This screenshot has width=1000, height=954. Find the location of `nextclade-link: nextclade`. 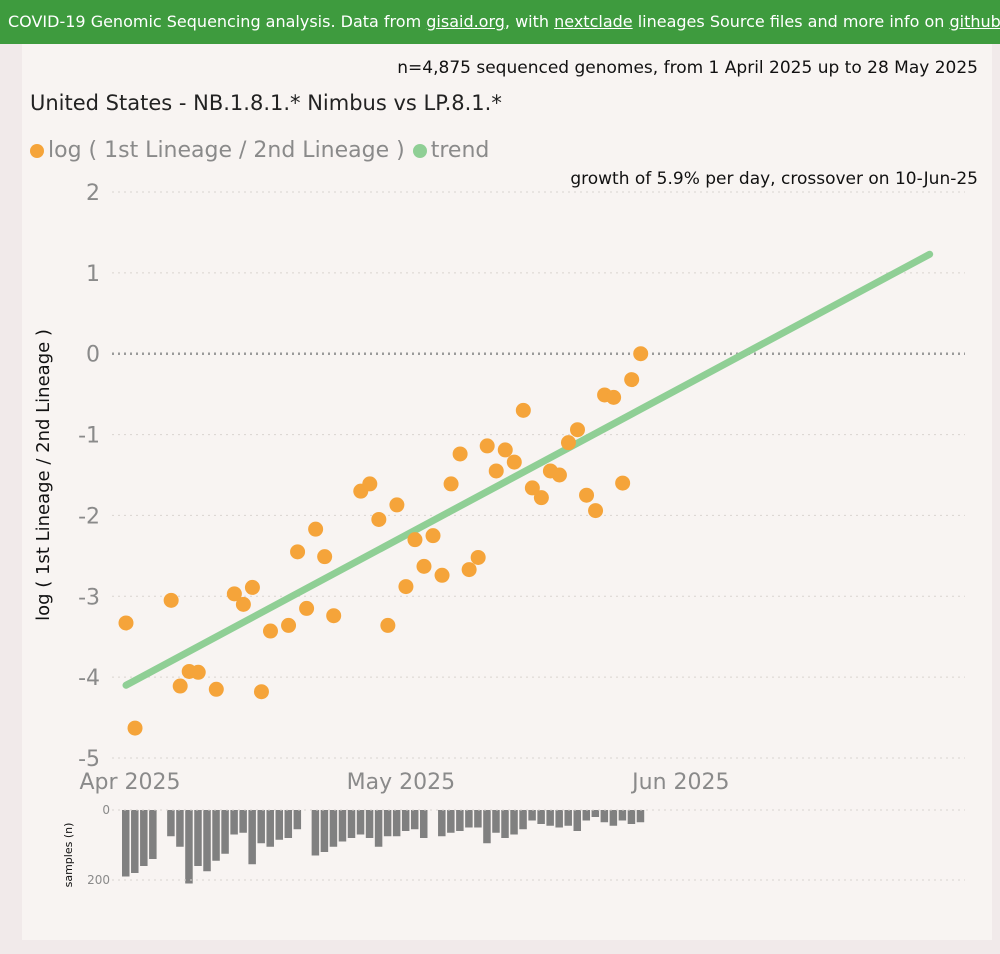

nextclade-link: nextclade is located at coordinates (593, 21).